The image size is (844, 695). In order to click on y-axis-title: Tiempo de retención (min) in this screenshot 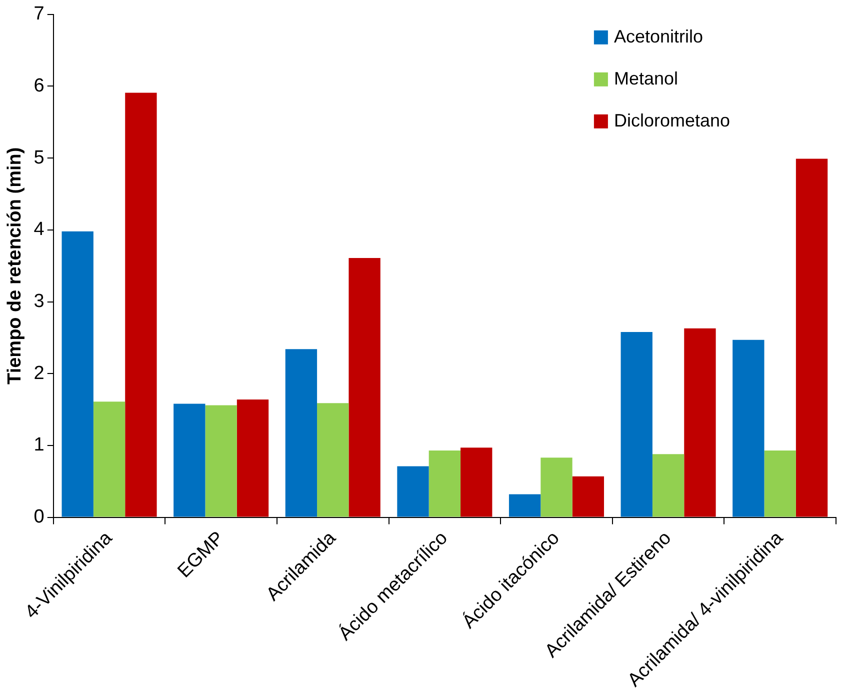, I will do `click(15, 265)`.